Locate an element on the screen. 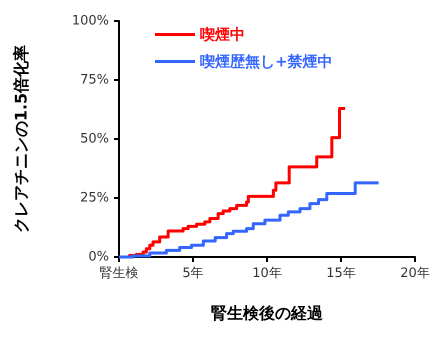 The image size is (448, 348). y-tick-label: 100% is located at coordinates (90, 21).